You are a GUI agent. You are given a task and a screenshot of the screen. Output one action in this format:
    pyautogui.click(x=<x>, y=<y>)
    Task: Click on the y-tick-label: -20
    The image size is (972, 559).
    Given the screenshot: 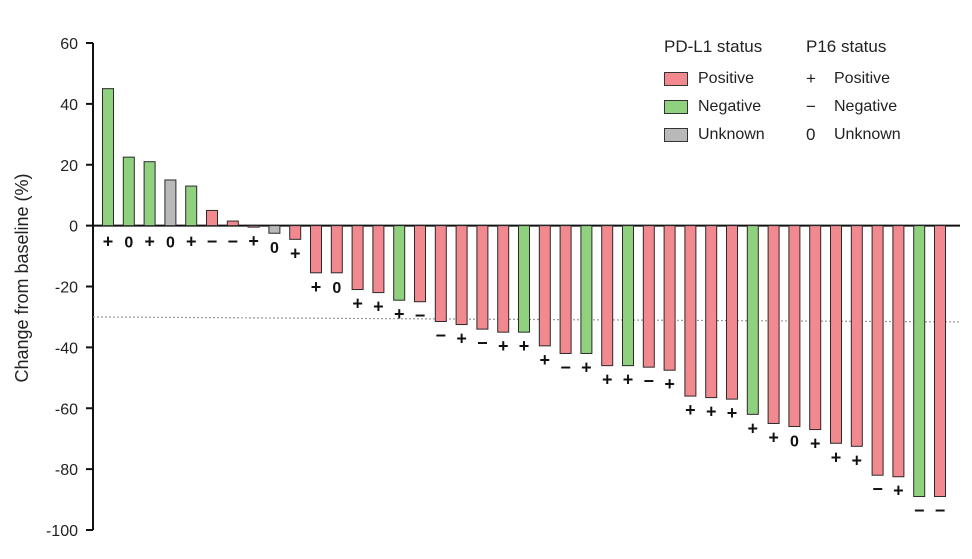 What is the action you would take?
    pyautogui.click(x=66, y=288)
    